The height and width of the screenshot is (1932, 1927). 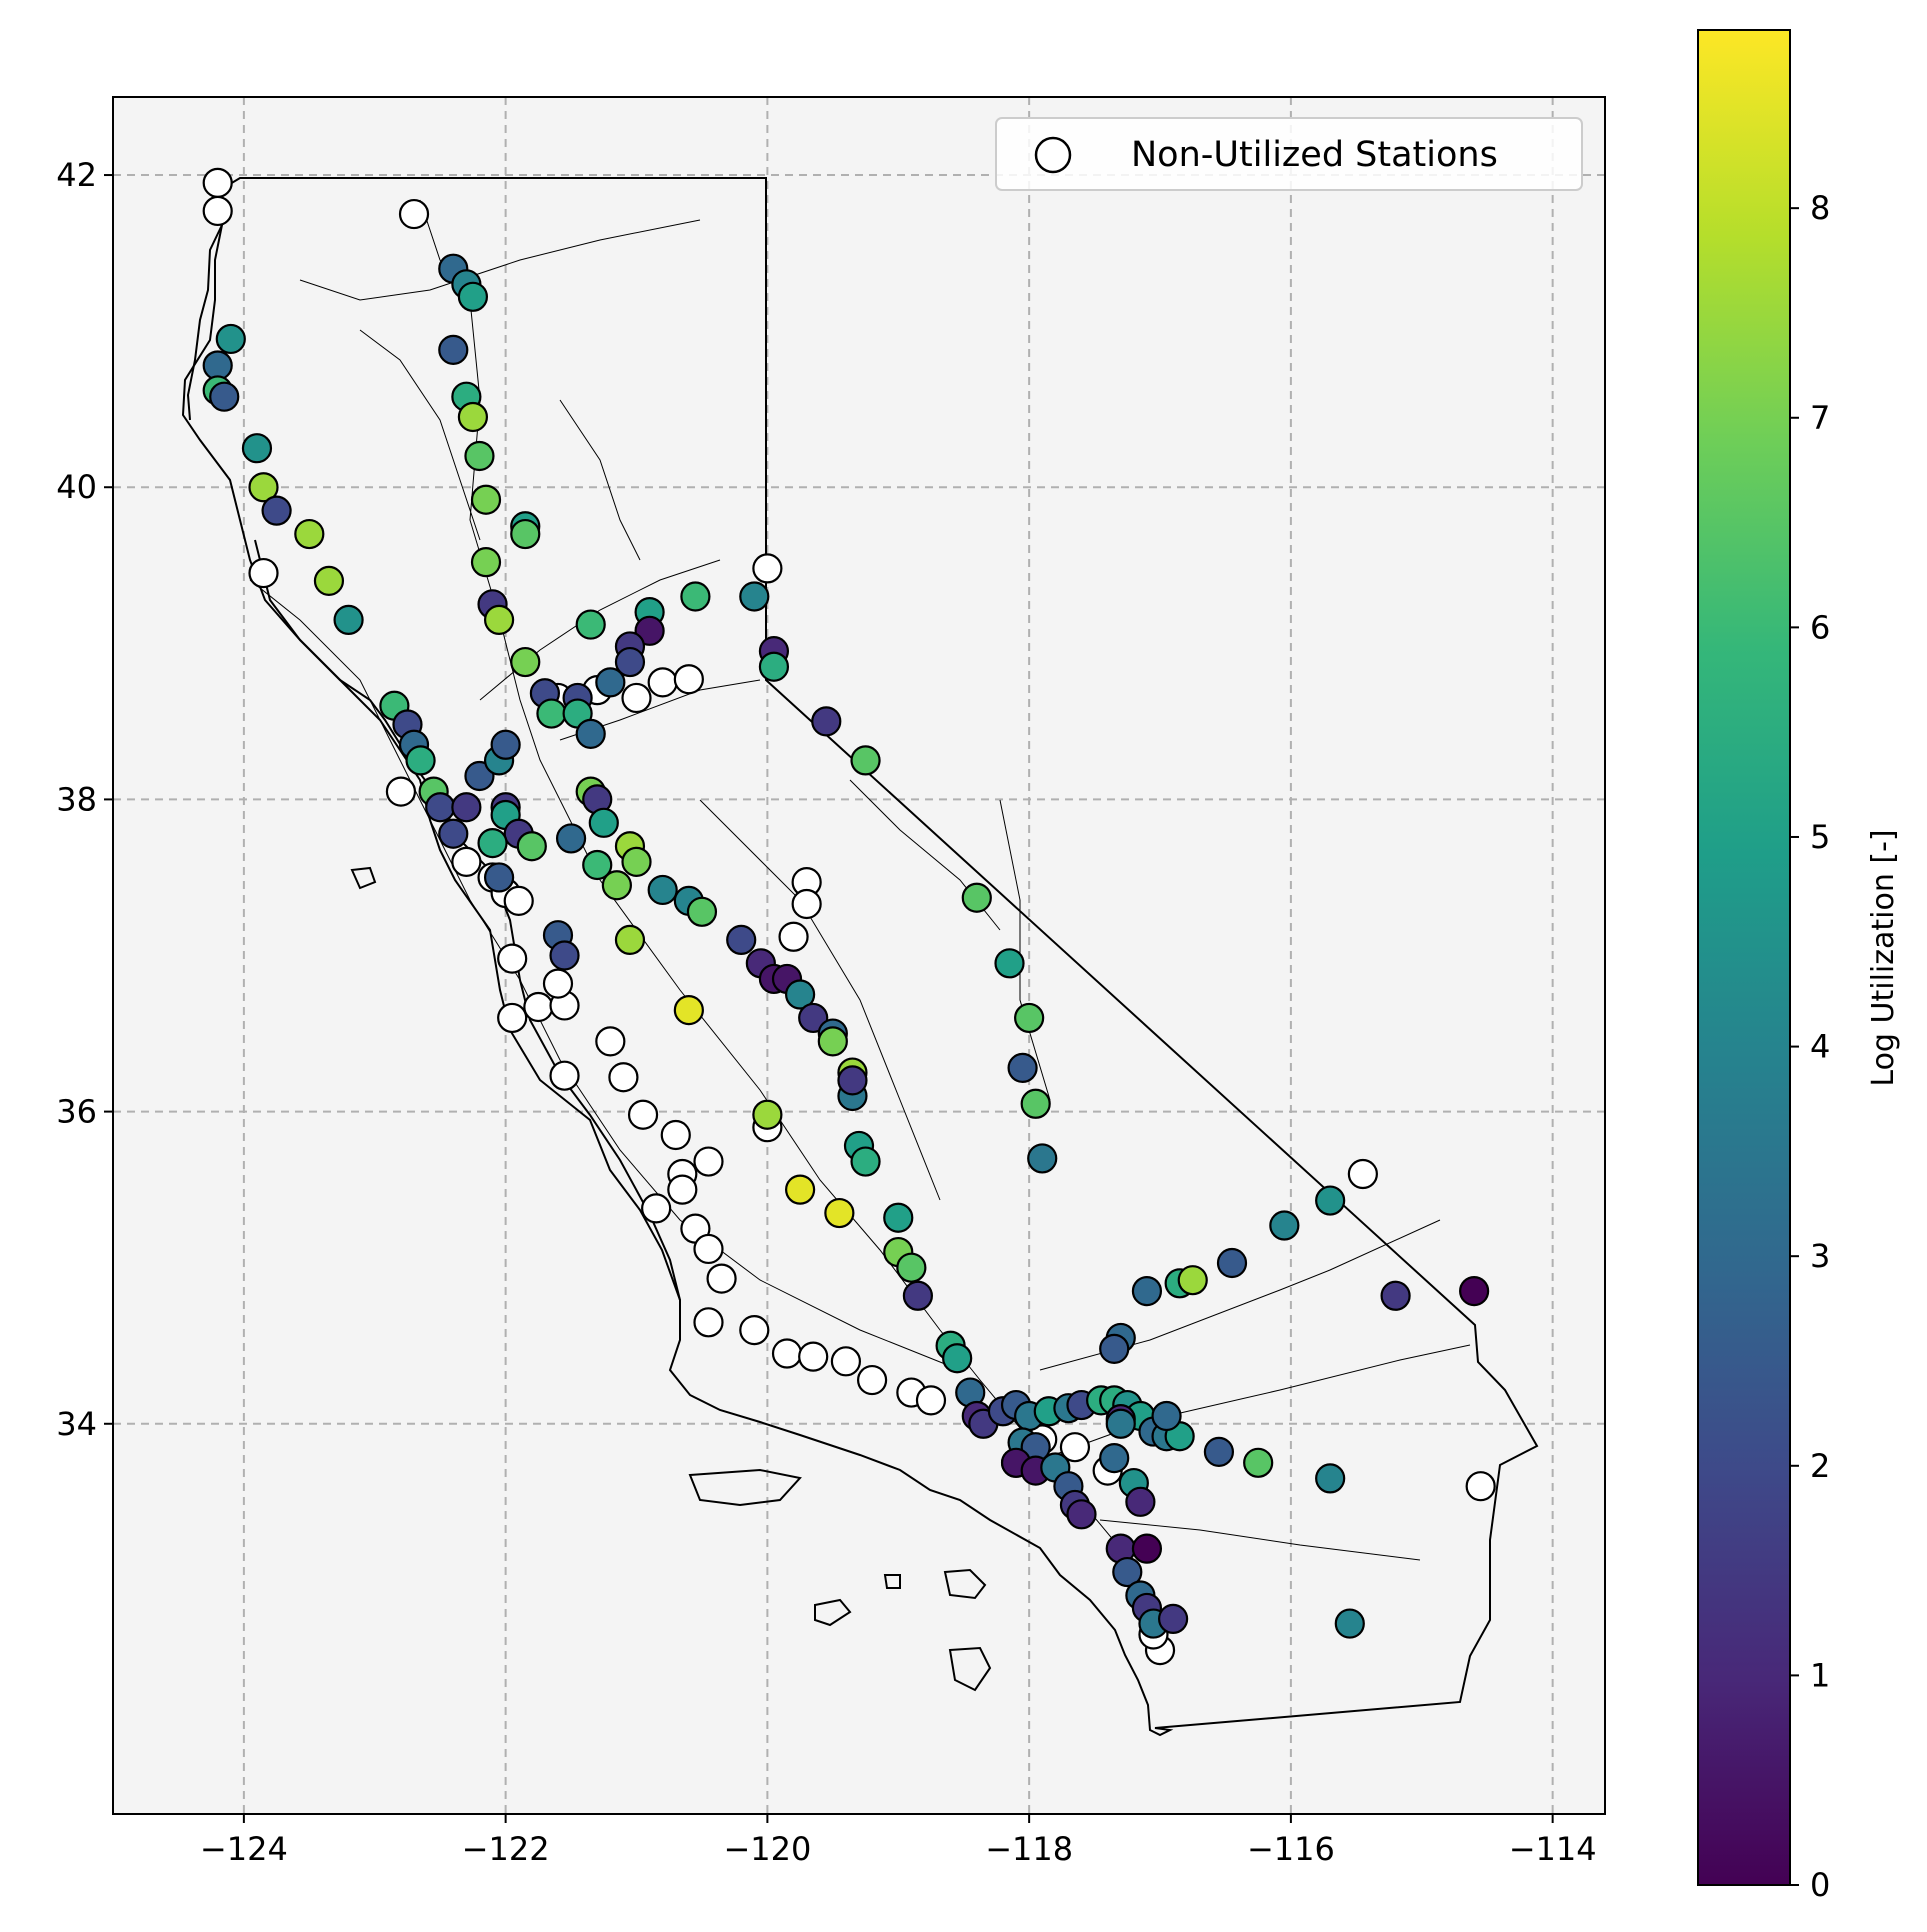 What do you see at coordinates (1744, 957) in the screenshot?
I see `colorbar-gradient` at bounding box center [1744, 957].